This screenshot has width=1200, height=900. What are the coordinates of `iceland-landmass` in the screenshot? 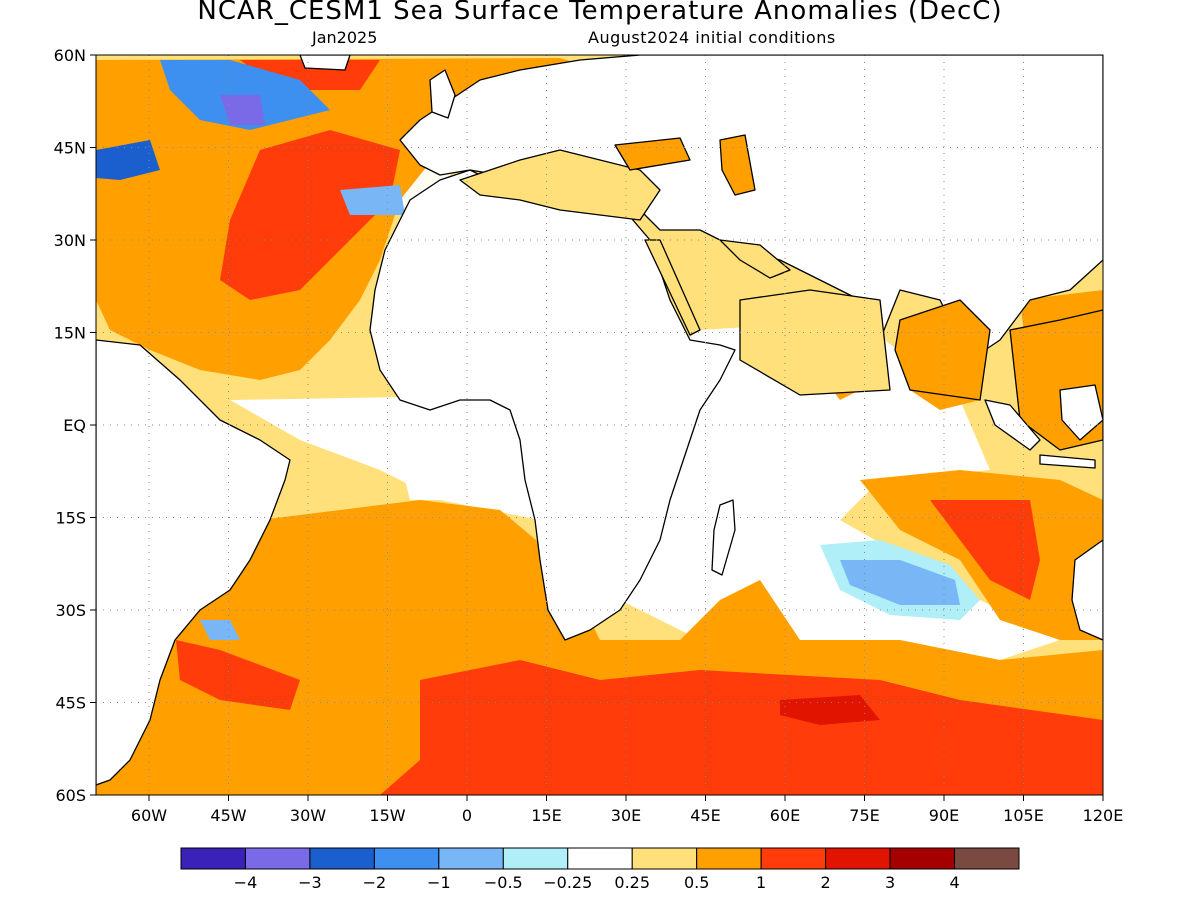 It's located at (325, 63).